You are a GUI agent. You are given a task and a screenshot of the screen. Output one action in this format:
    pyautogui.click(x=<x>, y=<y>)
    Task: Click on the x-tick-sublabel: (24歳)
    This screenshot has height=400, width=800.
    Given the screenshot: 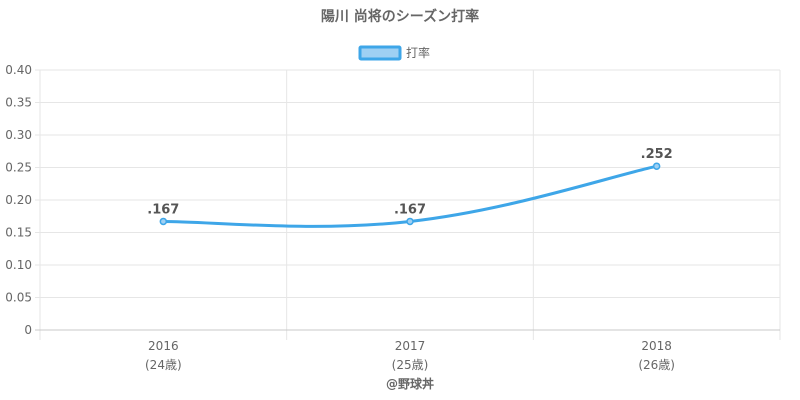 What is the action you would take?
    pyautogui.click(x=163, y=365)
    